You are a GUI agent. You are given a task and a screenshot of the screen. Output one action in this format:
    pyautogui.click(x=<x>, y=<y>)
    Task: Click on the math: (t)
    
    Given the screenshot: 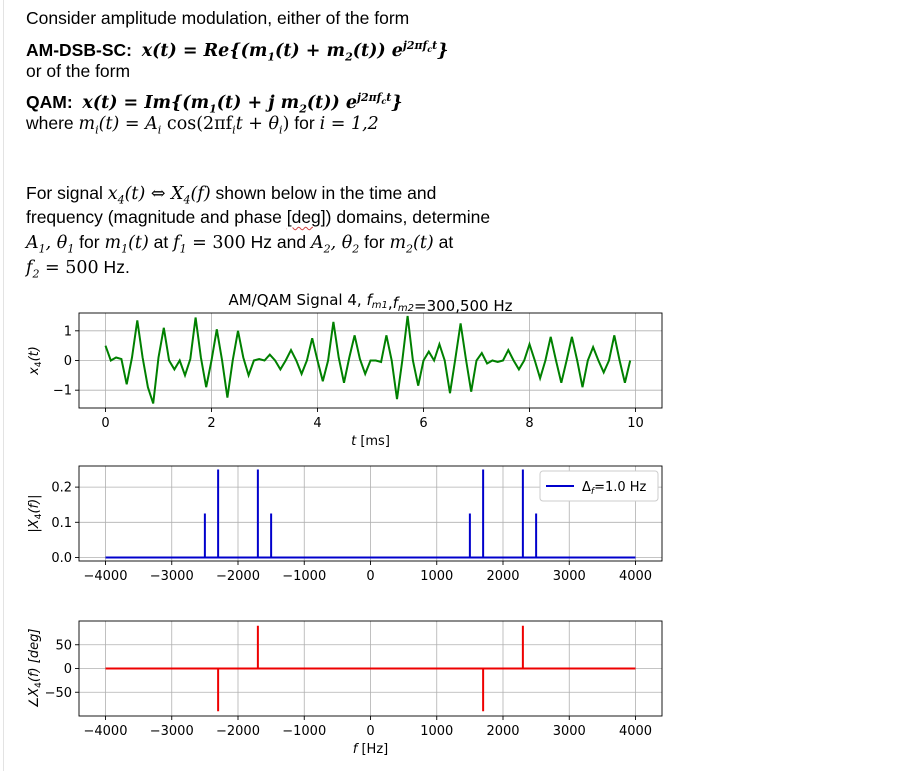 What is the action you would take?
    pyautogui.click(x=423, y=243)
    